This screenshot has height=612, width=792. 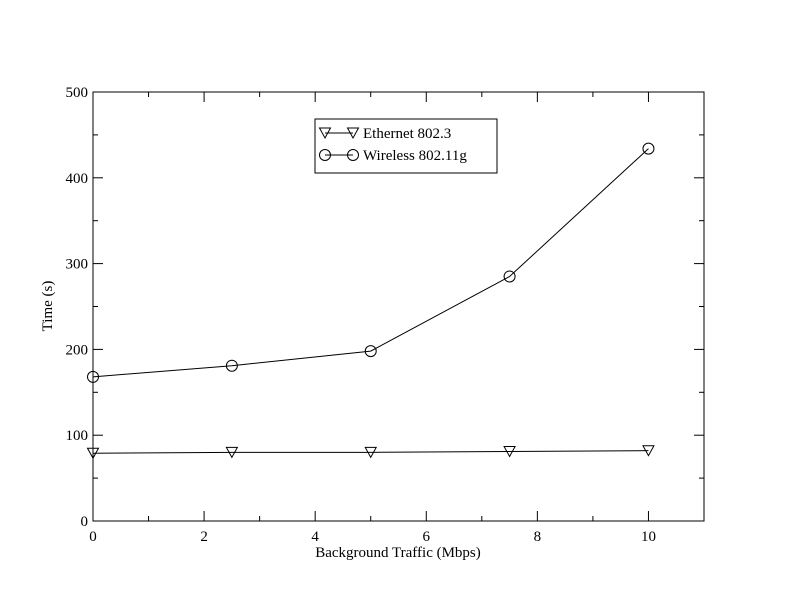 I want to click on legend: Ethernet 802.3 Wireless 802.11g, so click(x=406, y=146).